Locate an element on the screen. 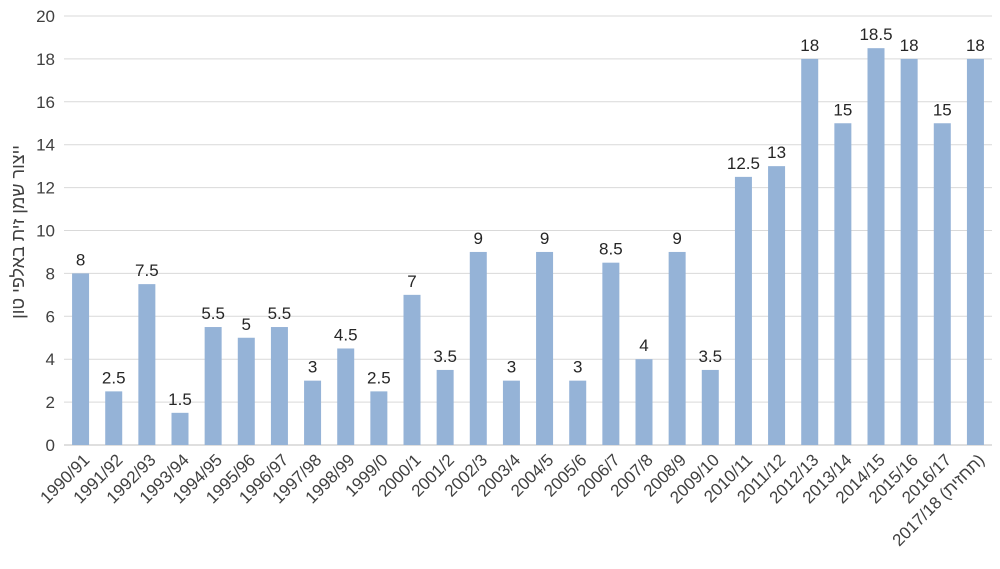  y-tick-label: 12 is located at coordinates (45, 188).